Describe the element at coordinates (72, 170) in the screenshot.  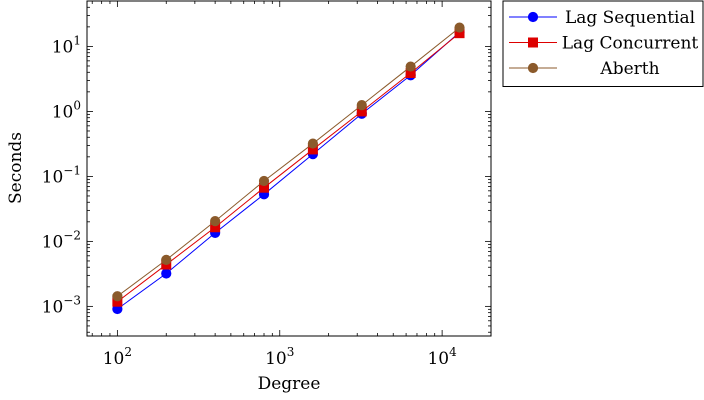
I see `y-tick-exponent: −1` at that location.